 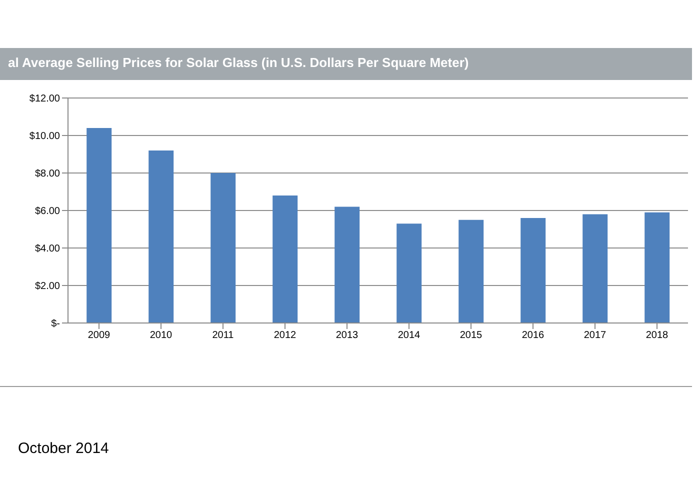 I want to click on text: October 2014, so click(x=63, y=448).